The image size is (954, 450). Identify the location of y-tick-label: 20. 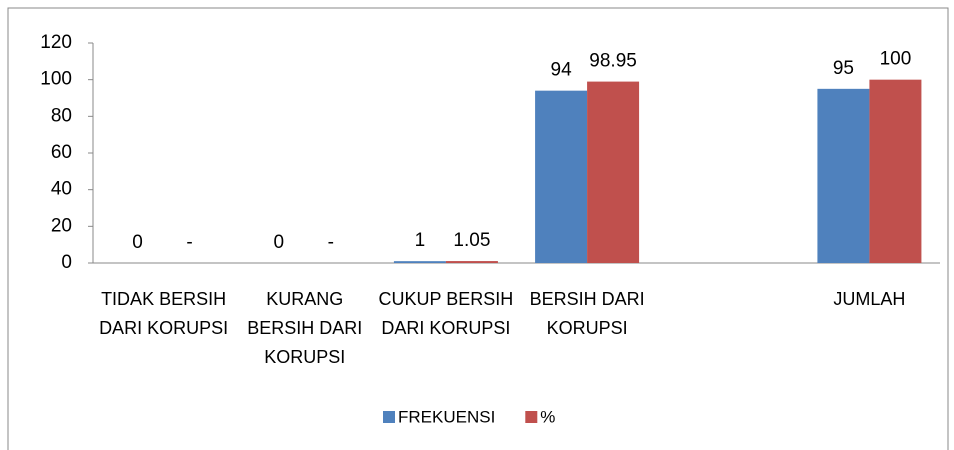
(61, 225).